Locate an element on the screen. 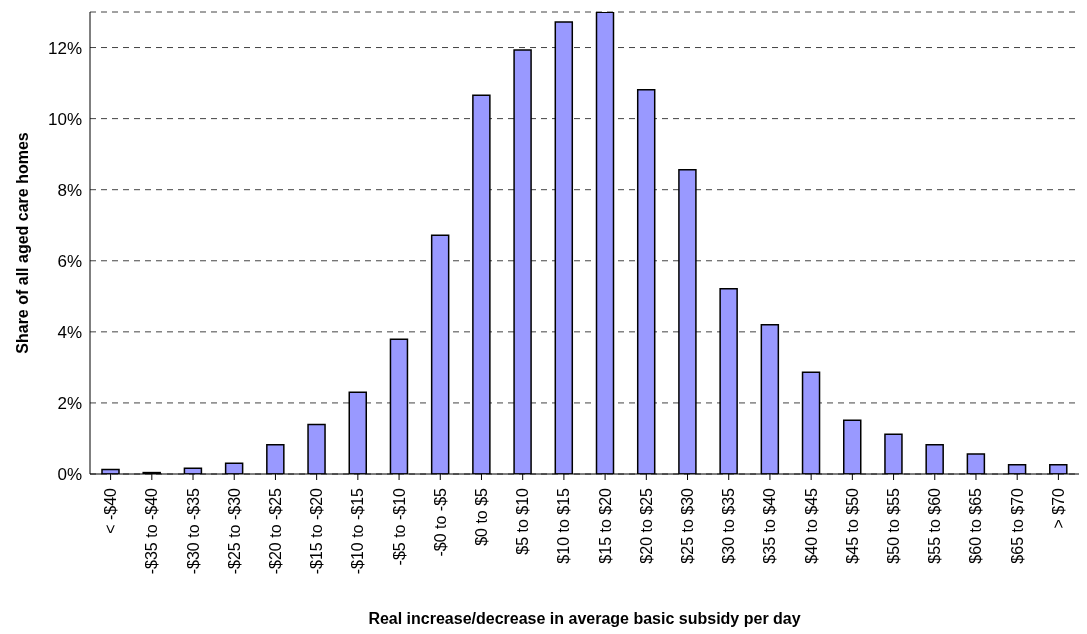 The image size is (1087, 634). x-tick-label: $65 to $70 is located at coordinates (1017, 525).